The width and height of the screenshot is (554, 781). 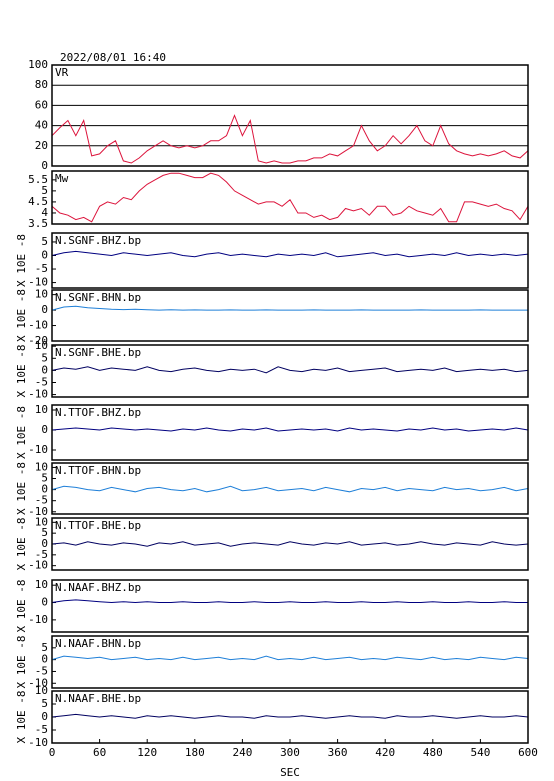 What do you see at coordinates (98, 297) in the screenshot?
I see `panel-label: N.SGNF.BHN.bp` at bounding box center [98, 297].